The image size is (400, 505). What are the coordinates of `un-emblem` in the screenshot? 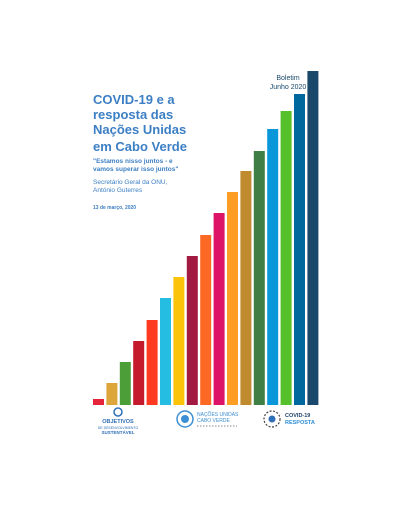 It's located at (185, 419).